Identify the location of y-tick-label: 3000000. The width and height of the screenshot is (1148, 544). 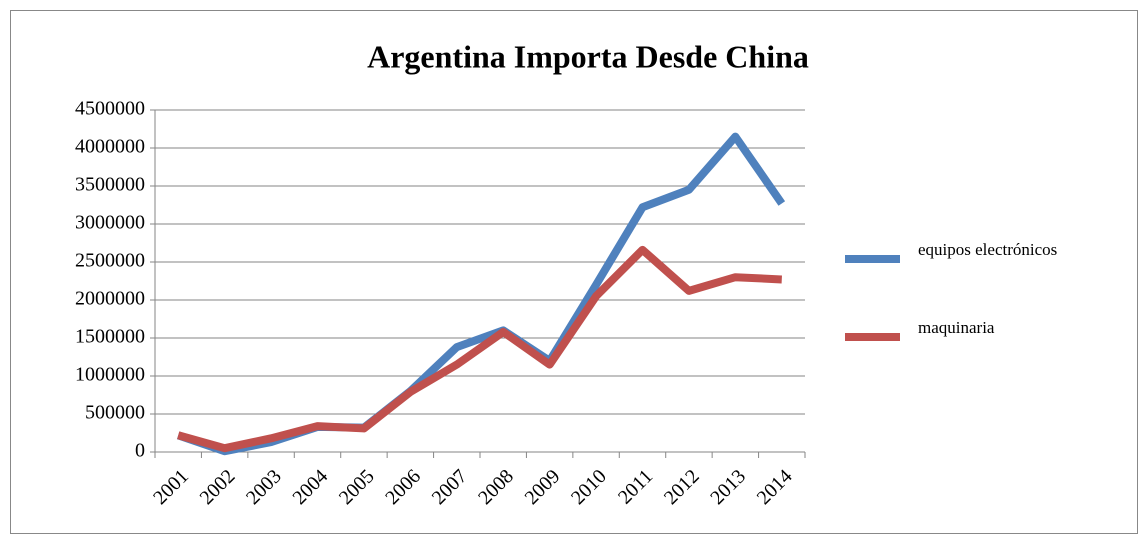
(110, 223).